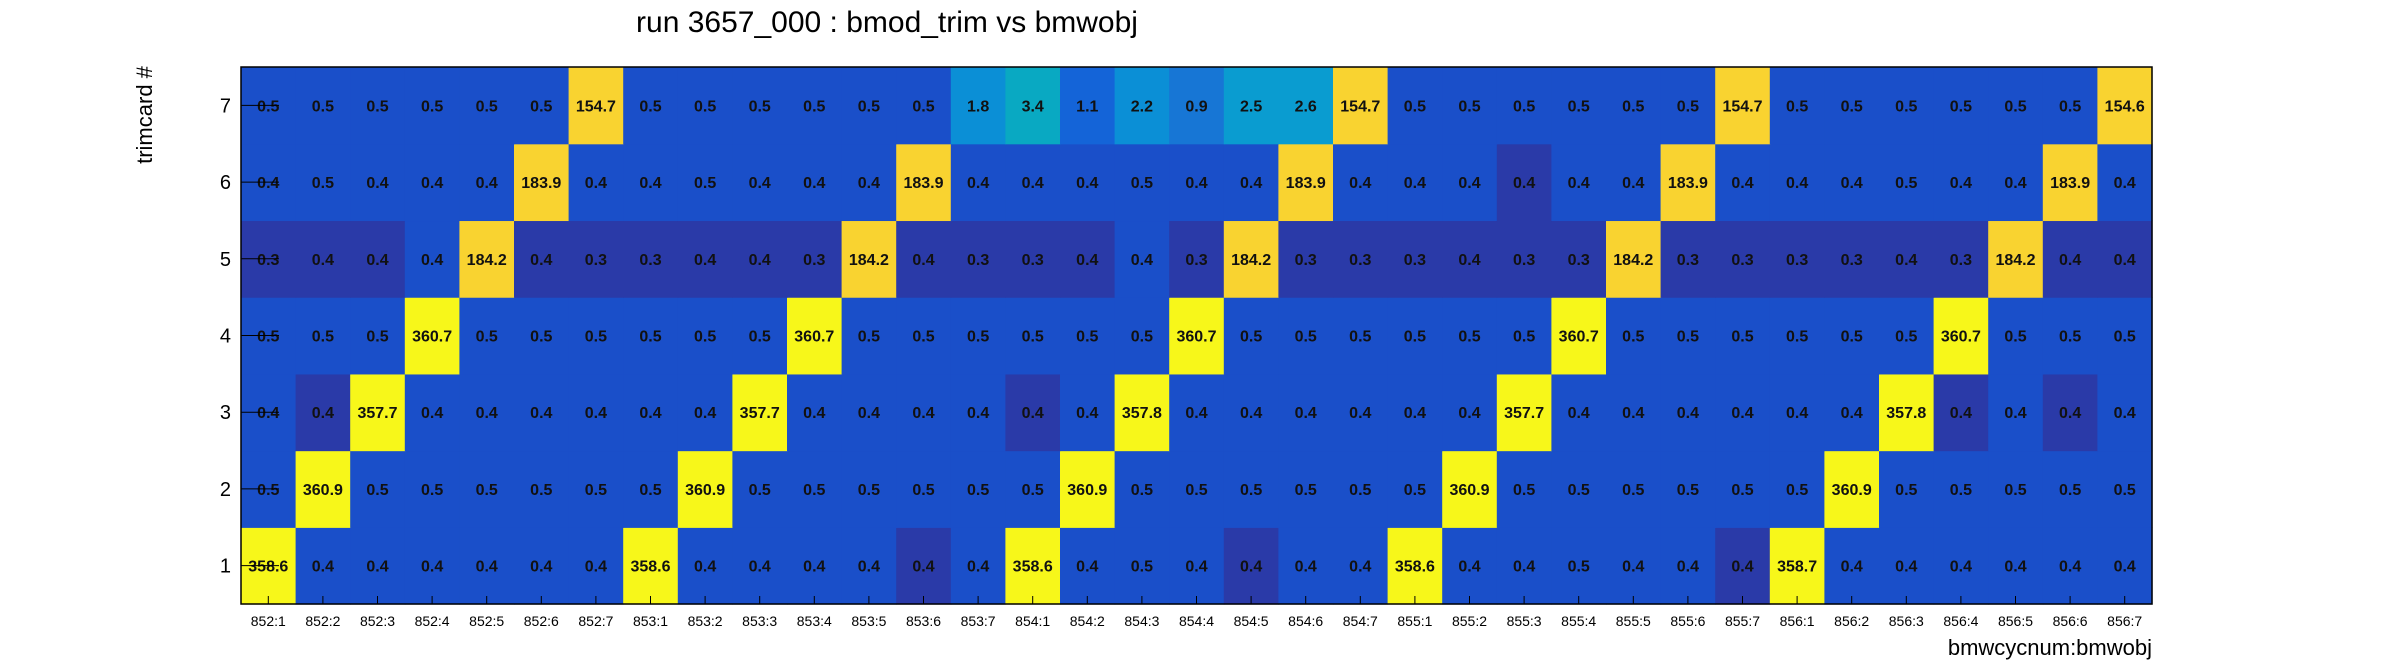 The image size is (2396, 672). Describe the element at coordinates (1196, 621) in the screenshot. I see `x-tick-label: 854:4` at that location.